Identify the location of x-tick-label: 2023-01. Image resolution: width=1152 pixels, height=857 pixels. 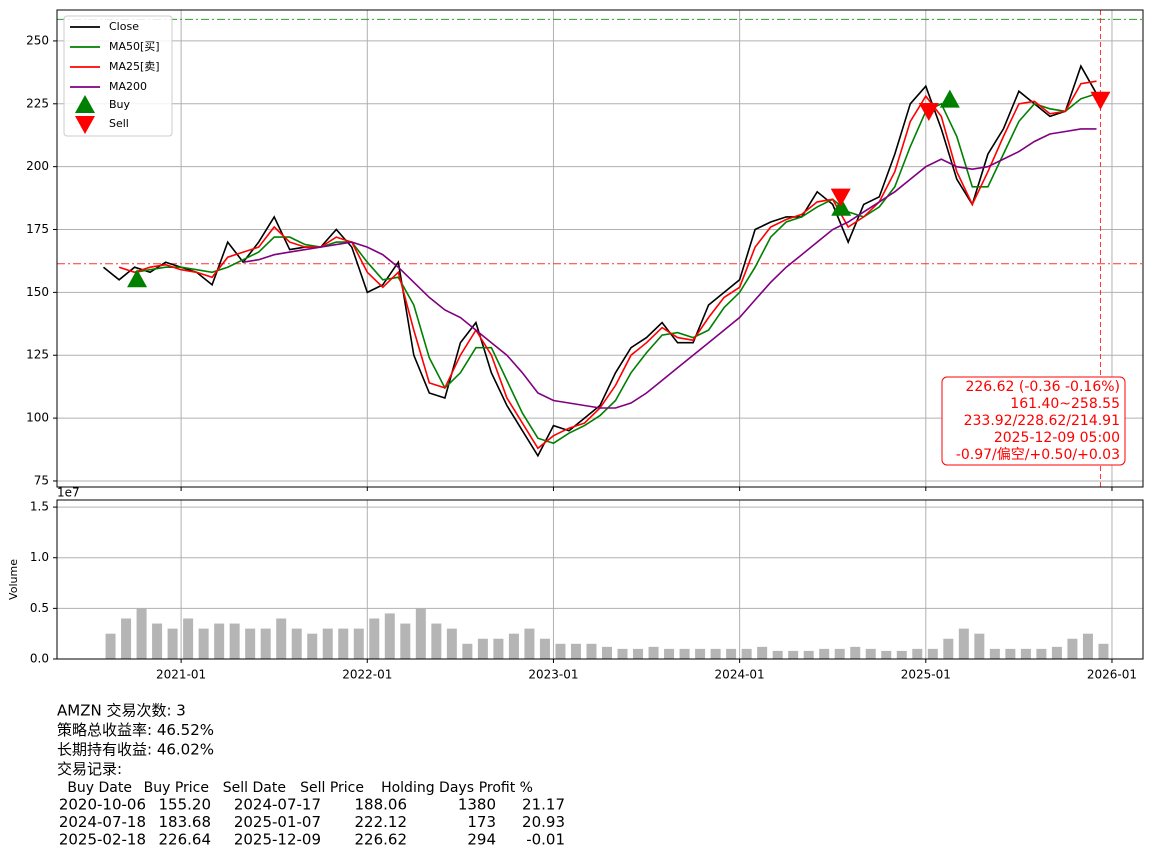
(553, 675).